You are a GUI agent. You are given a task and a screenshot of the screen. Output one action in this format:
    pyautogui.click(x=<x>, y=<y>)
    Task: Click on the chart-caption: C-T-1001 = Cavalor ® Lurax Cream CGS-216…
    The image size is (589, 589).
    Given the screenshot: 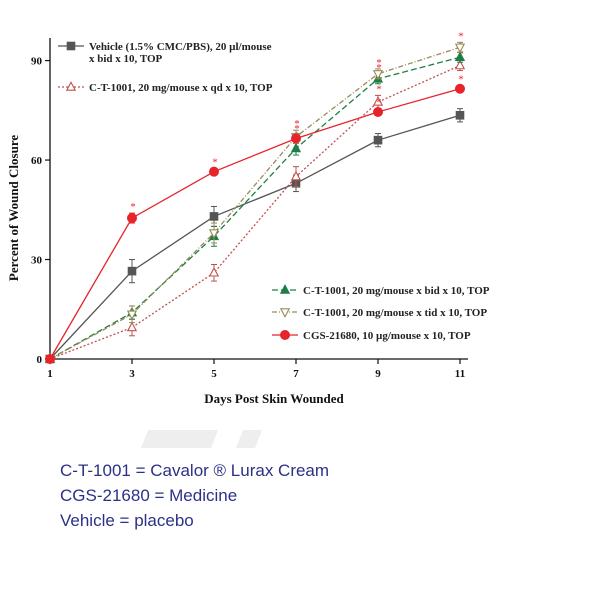 What is the action you would take?
    pyautogui.click(x=194, y=495)
    